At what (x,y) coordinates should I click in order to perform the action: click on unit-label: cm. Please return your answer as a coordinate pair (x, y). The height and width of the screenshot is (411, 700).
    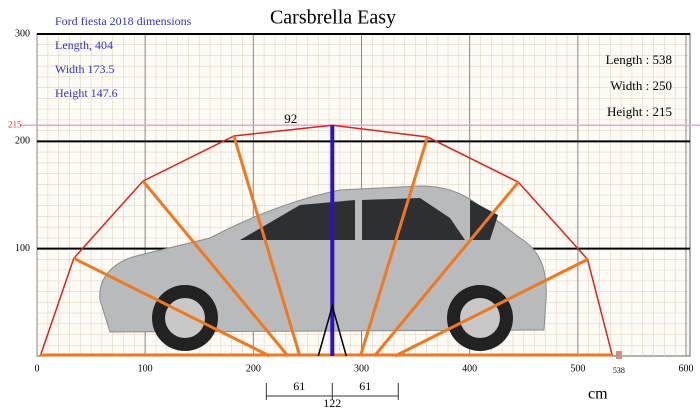
    Looking at the image, I should click on (598, 394).